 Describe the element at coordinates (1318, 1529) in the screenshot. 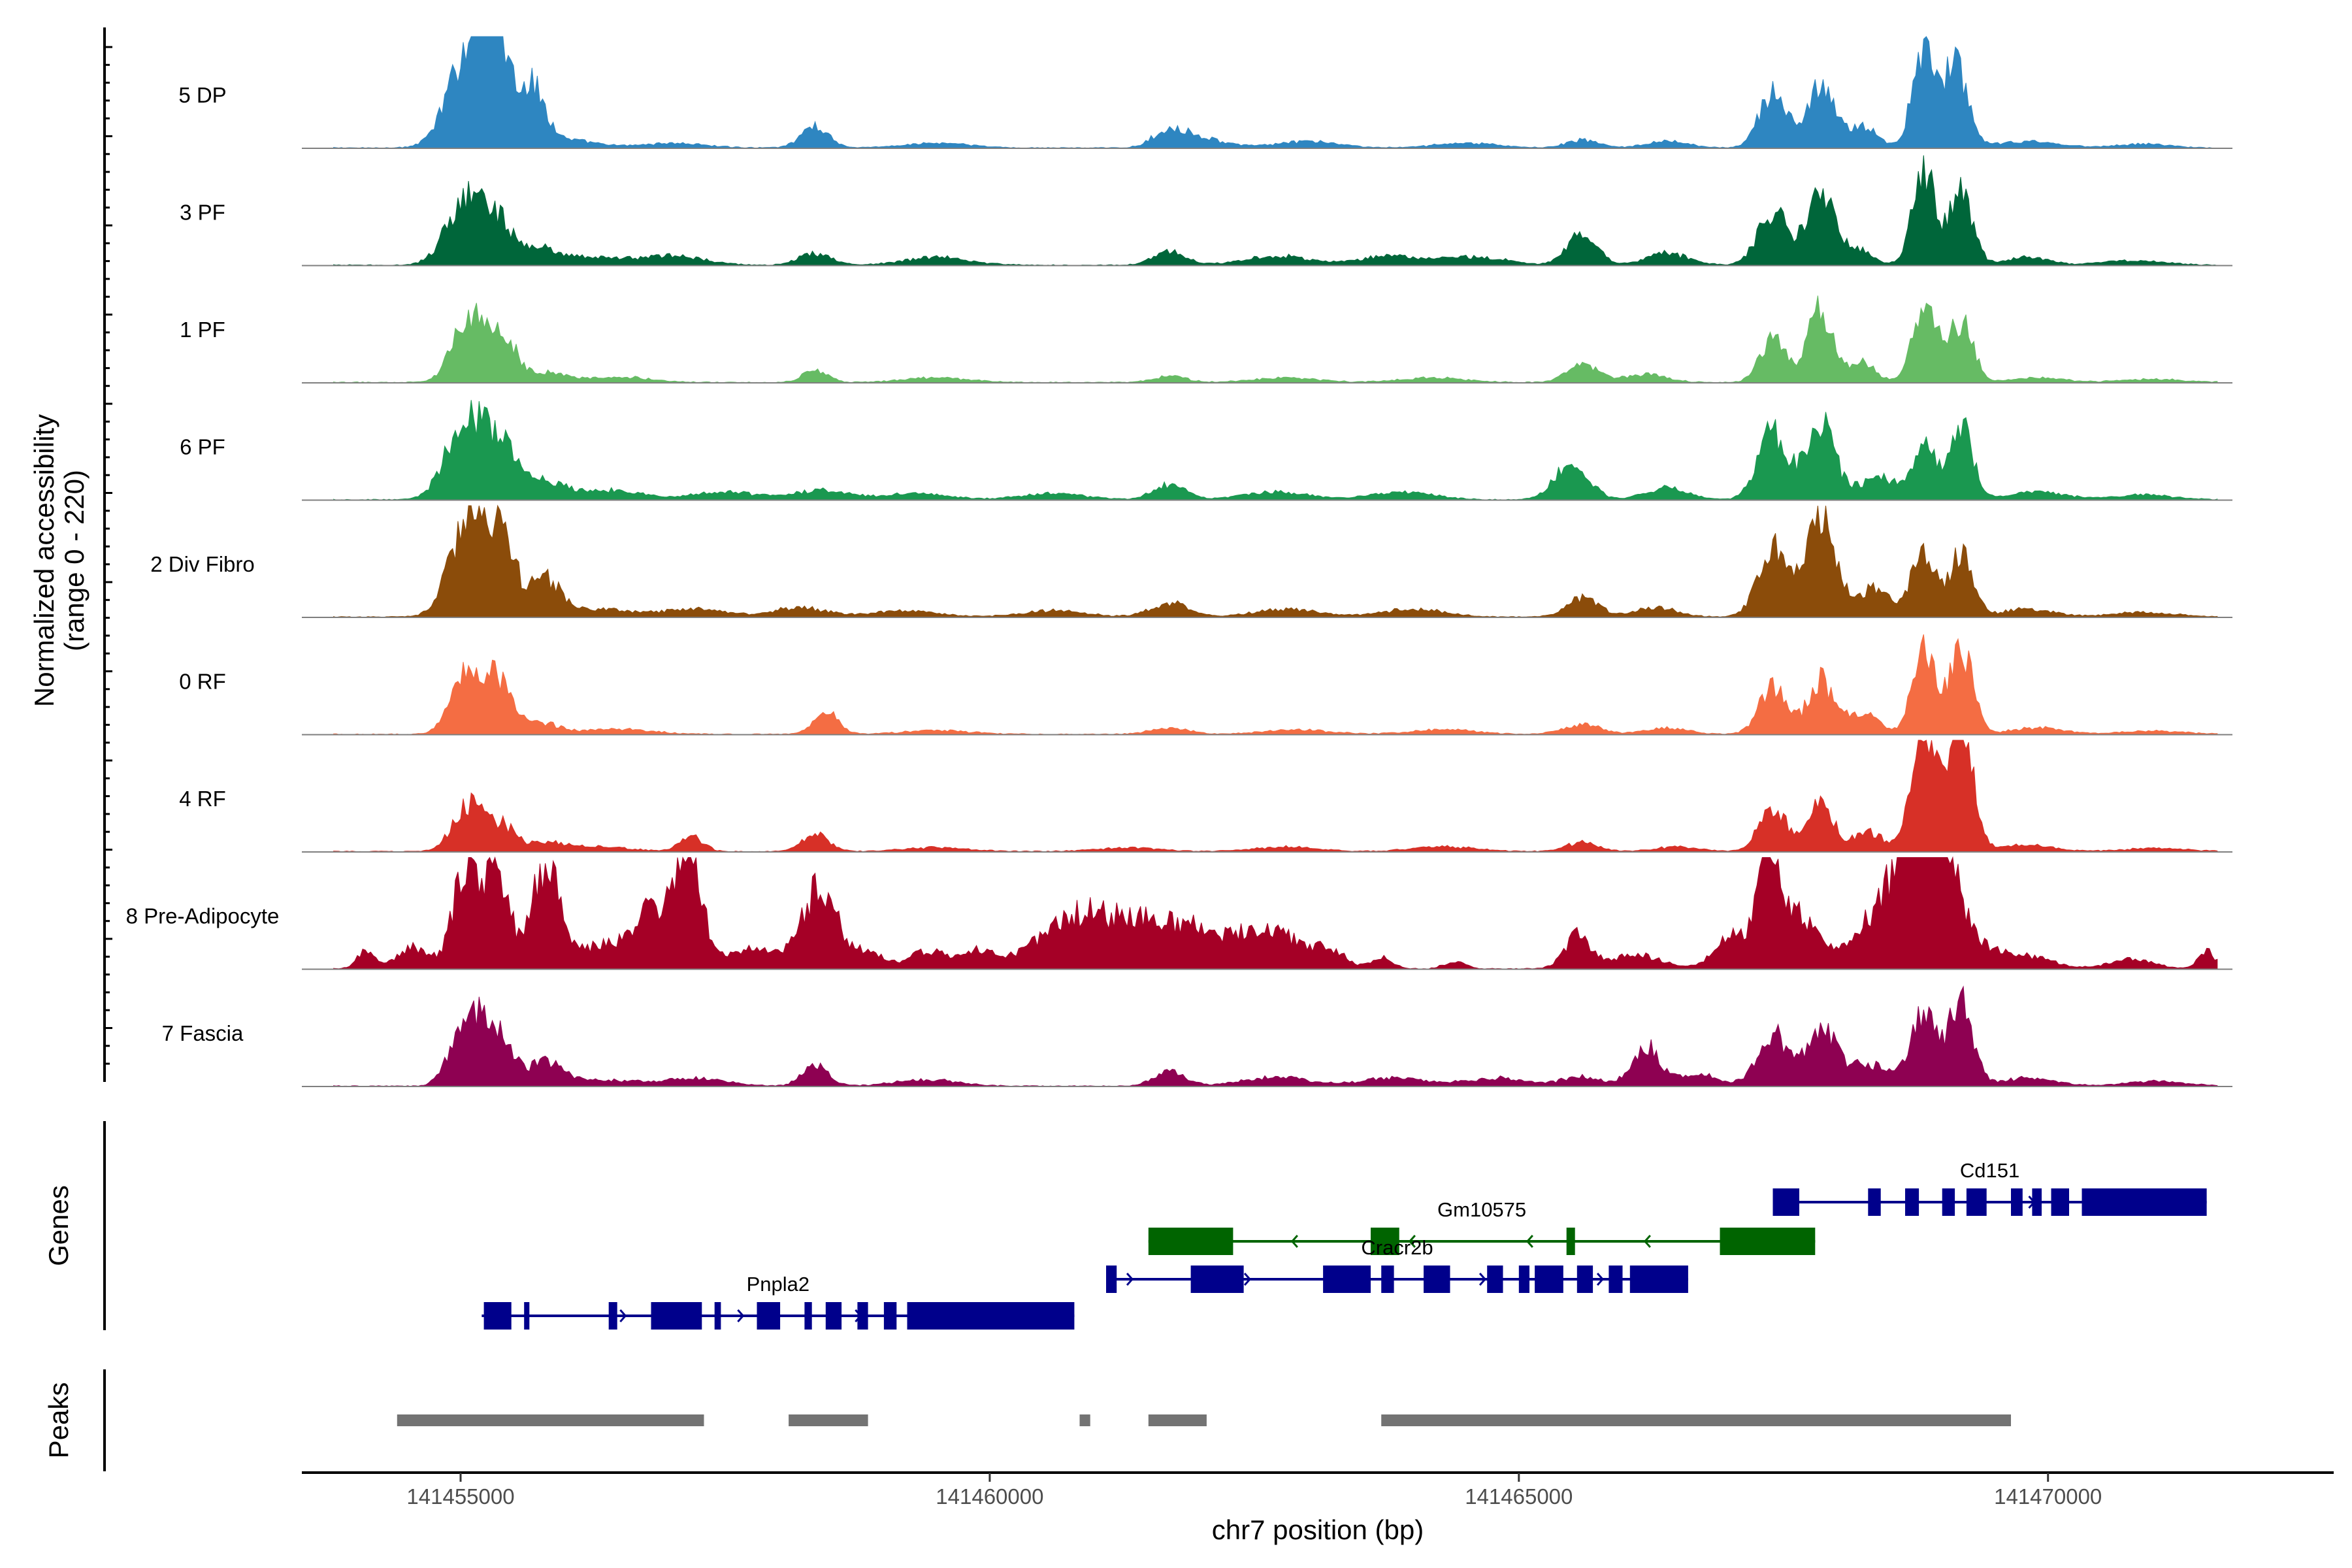

I see `x-axis-title: chr7 position (bp)` at that location.